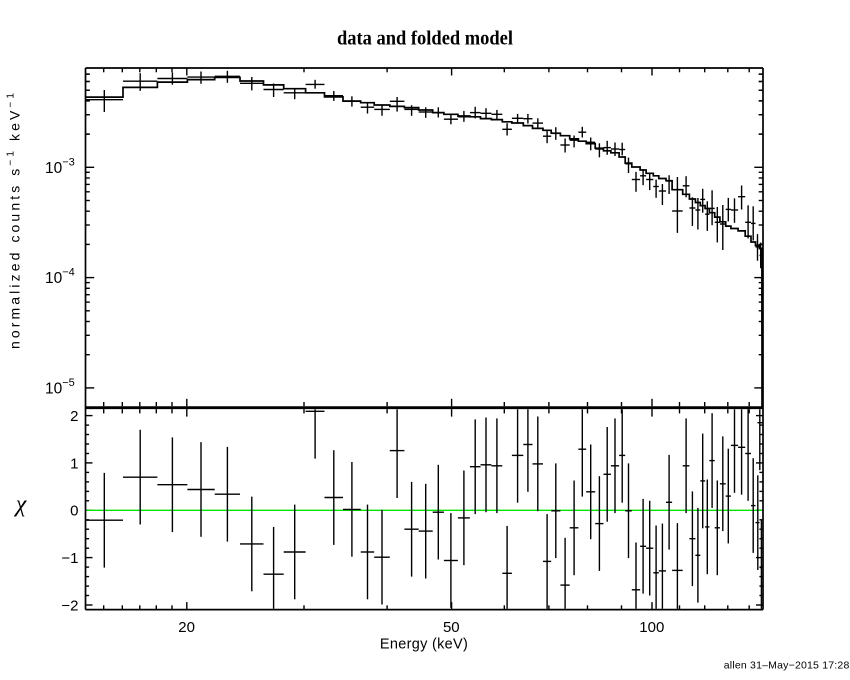  Describe the element at coordinates (74, 463) in the screenshot. I see `svg-text: 1` at that location.